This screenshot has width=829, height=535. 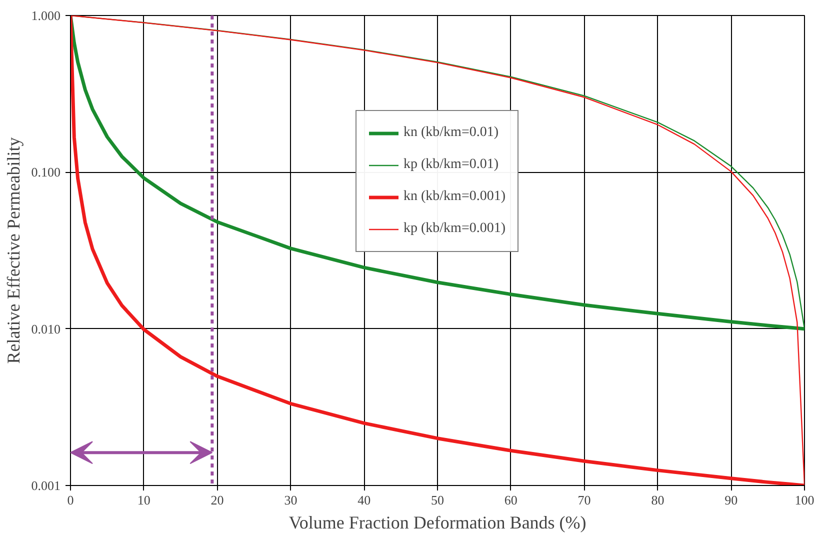 I want to click on x-tick-label: 80, so click(x=657, y=500).